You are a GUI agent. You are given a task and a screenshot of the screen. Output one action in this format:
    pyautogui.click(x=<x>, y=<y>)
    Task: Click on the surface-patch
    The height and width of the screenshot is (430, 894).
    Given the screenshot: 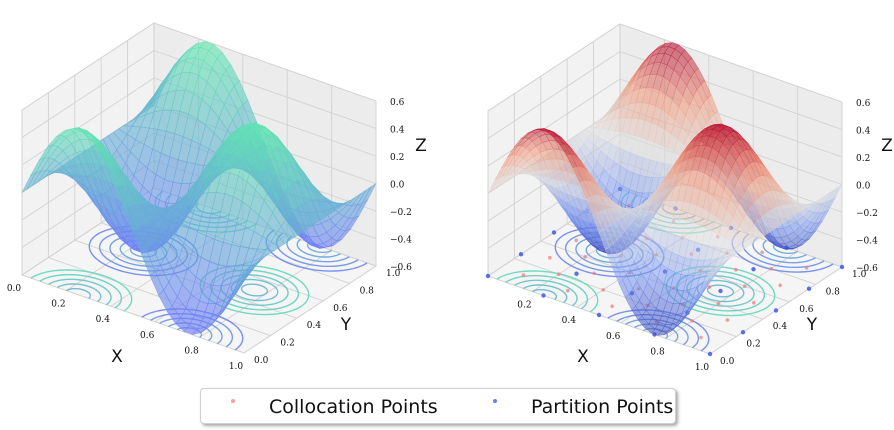 What is the action you would take?
    pyautogui.click(x=493, y=186)
    